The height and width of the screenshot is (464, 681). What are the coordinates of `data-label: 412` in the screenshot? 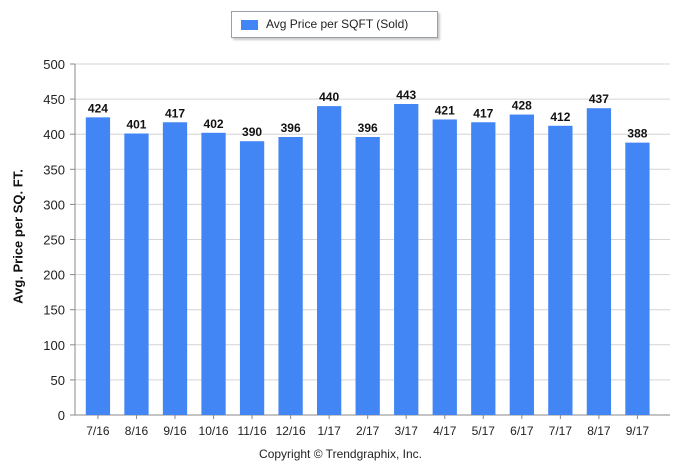 It's located at (560, 117).